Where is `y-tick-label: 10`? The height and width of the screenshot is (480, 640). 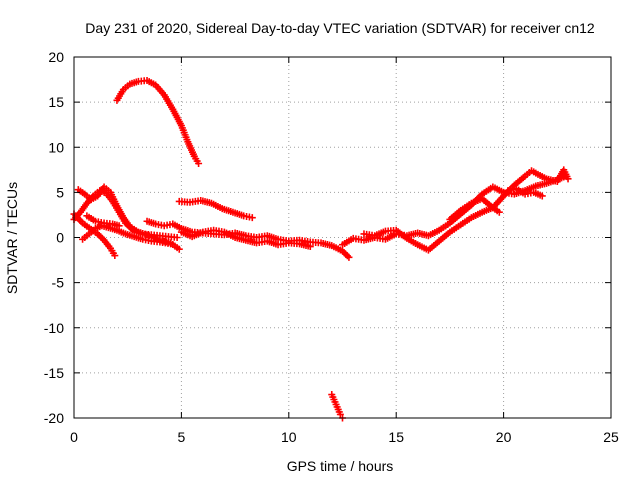
y-tick-label: 10 is located at coordinates (56, 147).